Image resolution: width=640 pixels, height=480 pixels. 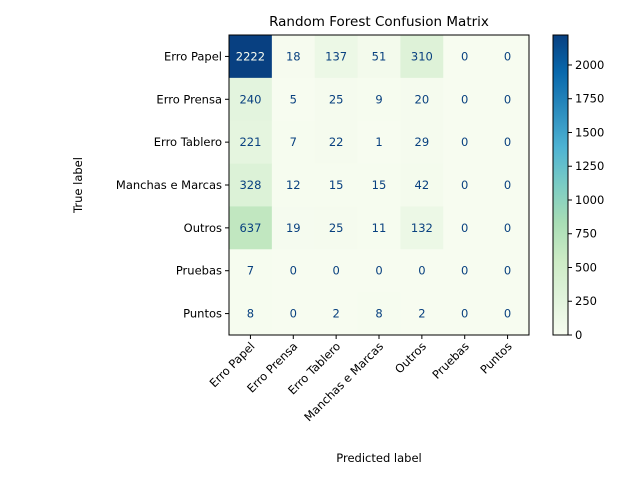 I want to click on colorbar-tick-label: 250, so click(x=586, y=301).